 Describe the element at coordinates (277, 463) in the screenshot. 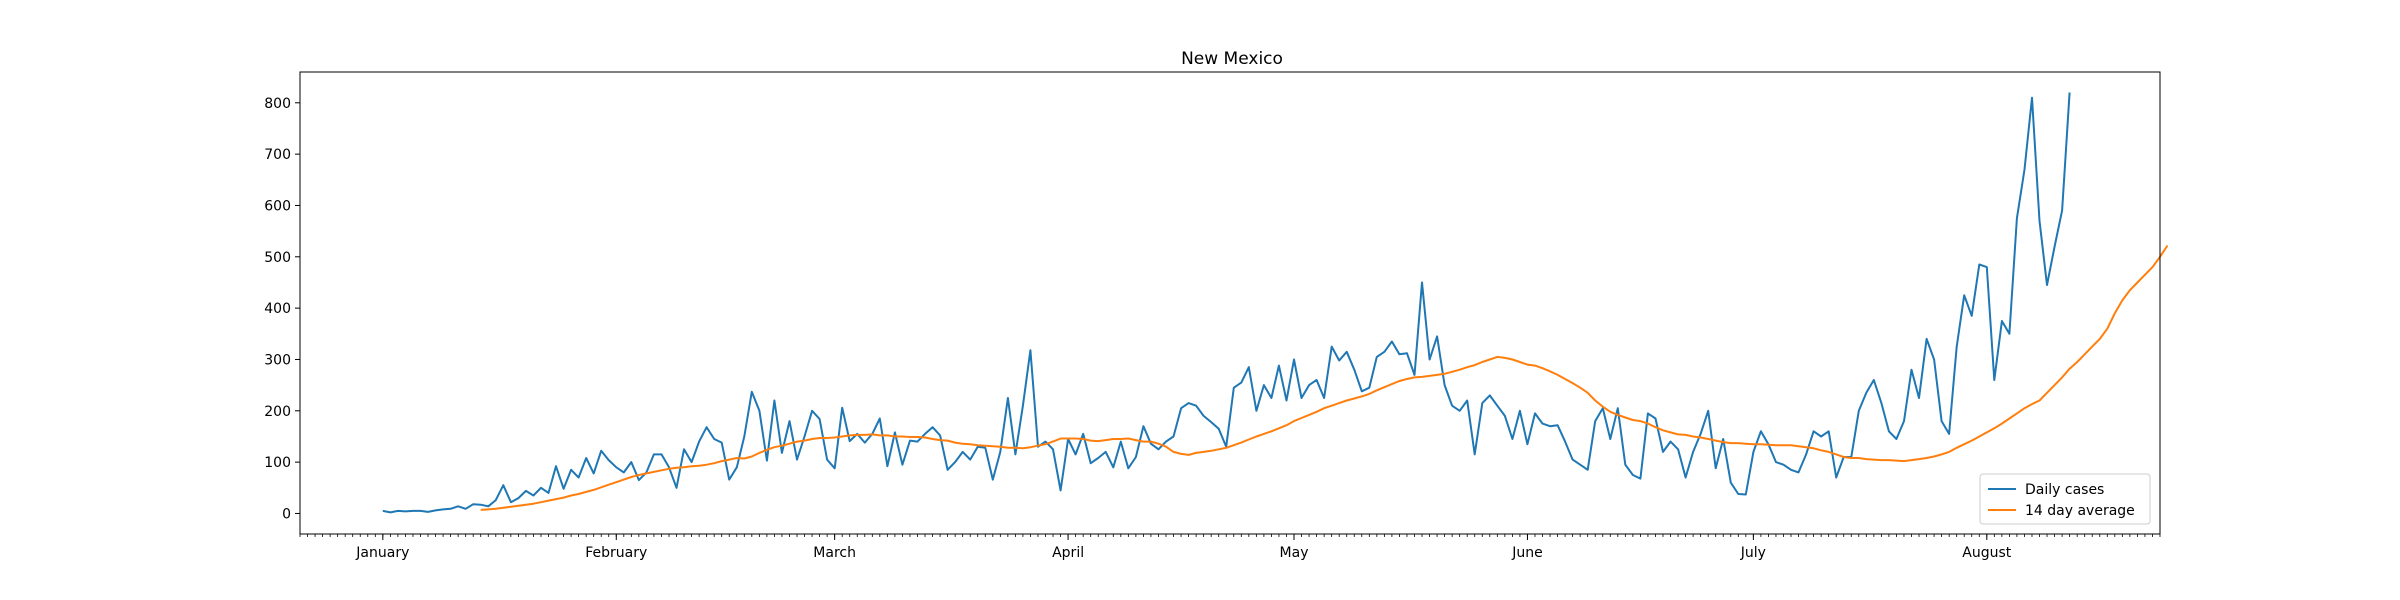

I see `y-tick-label: 100` at that location.